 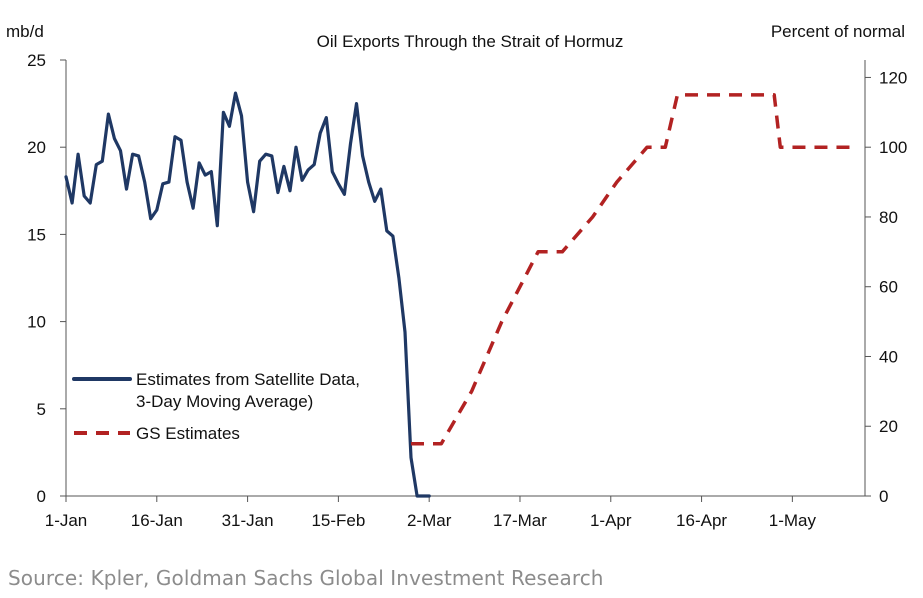 What do you see at coordinates (41, 496) in the screenshot?
I see `left-tick-label: 0` at bounding box center [41, 496].